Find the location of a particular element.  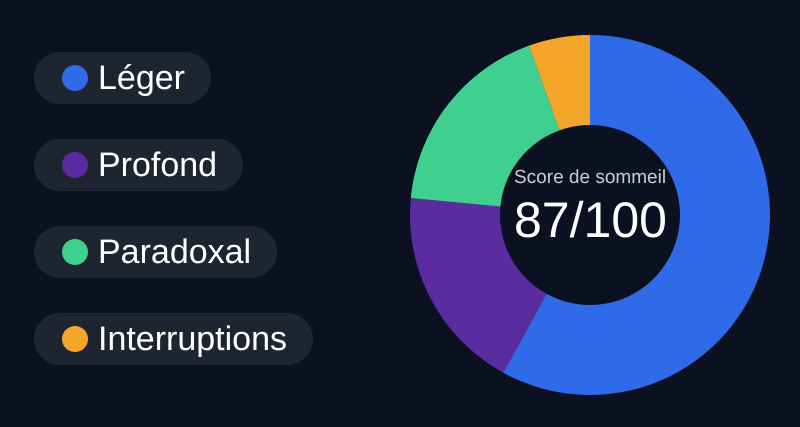

text: 87/100 is located at coordinates (590, 220).